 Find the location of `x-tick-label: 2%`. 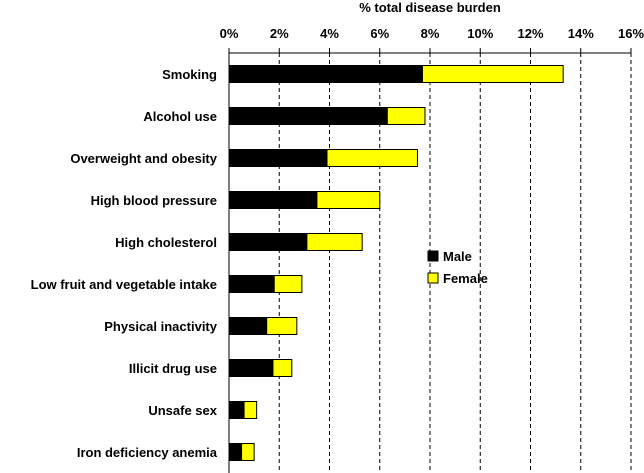

x-tick-label: 2% is located at coordinates (279, 33).